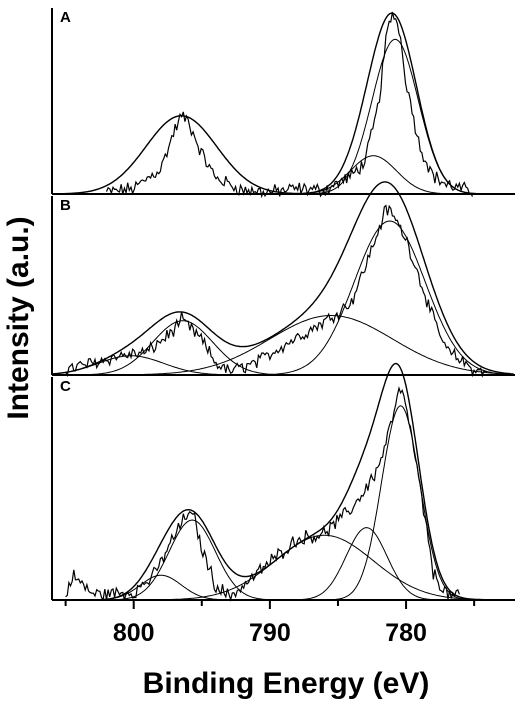 This screenshot has height=708, width=520. I want to click on panel-label: B, so click(65, 205).